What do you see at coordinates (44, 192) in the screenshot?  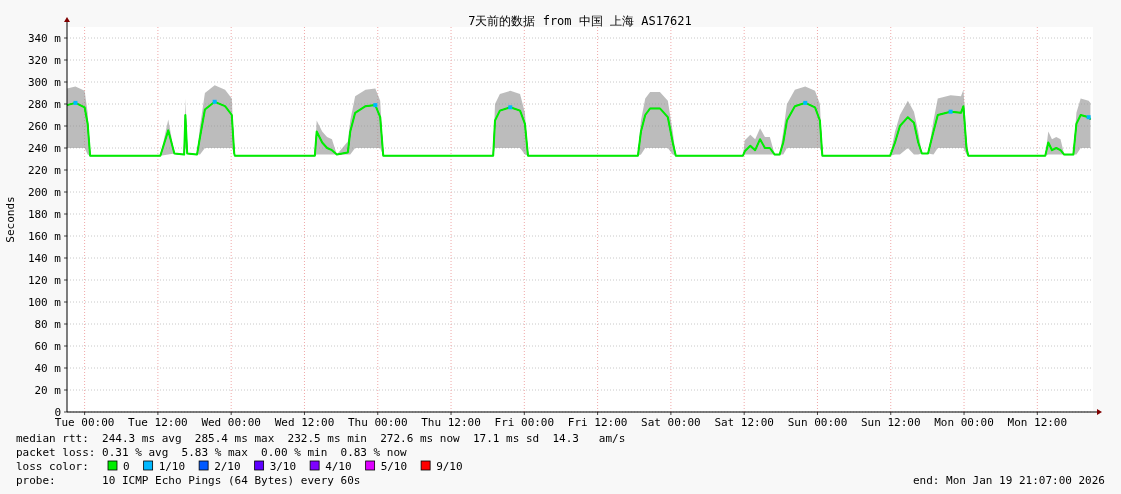 I see `y-tick-label: 200 m` at bounding box center [44, 192].